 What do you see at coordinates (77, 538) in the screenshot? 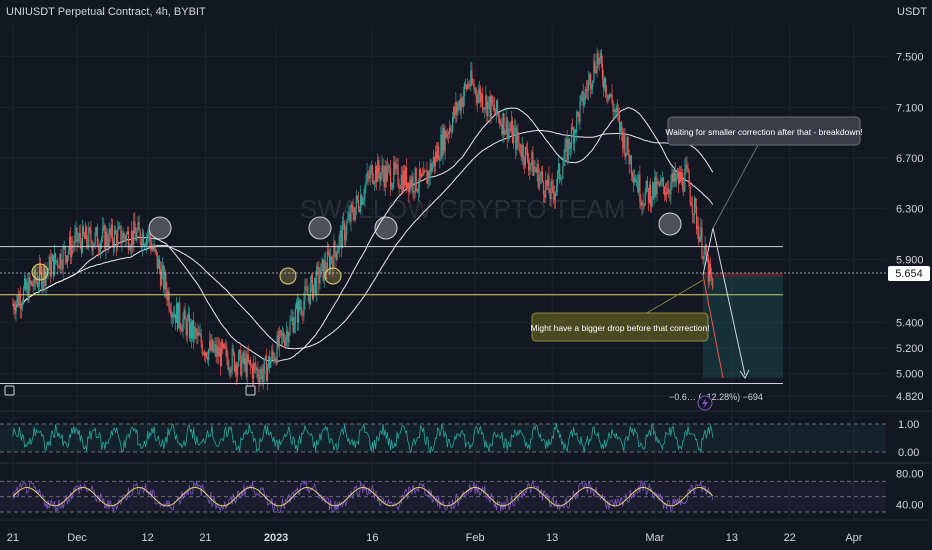
I see `x-tick-label: Dec` at bounding box center [77, 538].